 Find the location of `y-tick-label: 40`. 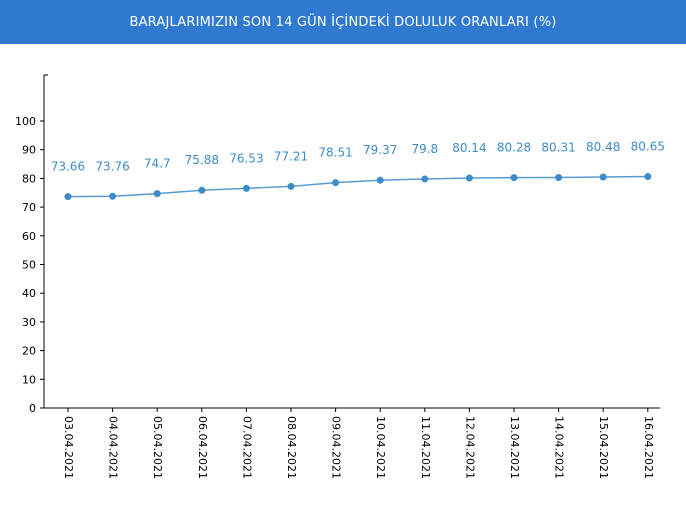

y-tick-label: 40 is located at coordinates (29, 293).